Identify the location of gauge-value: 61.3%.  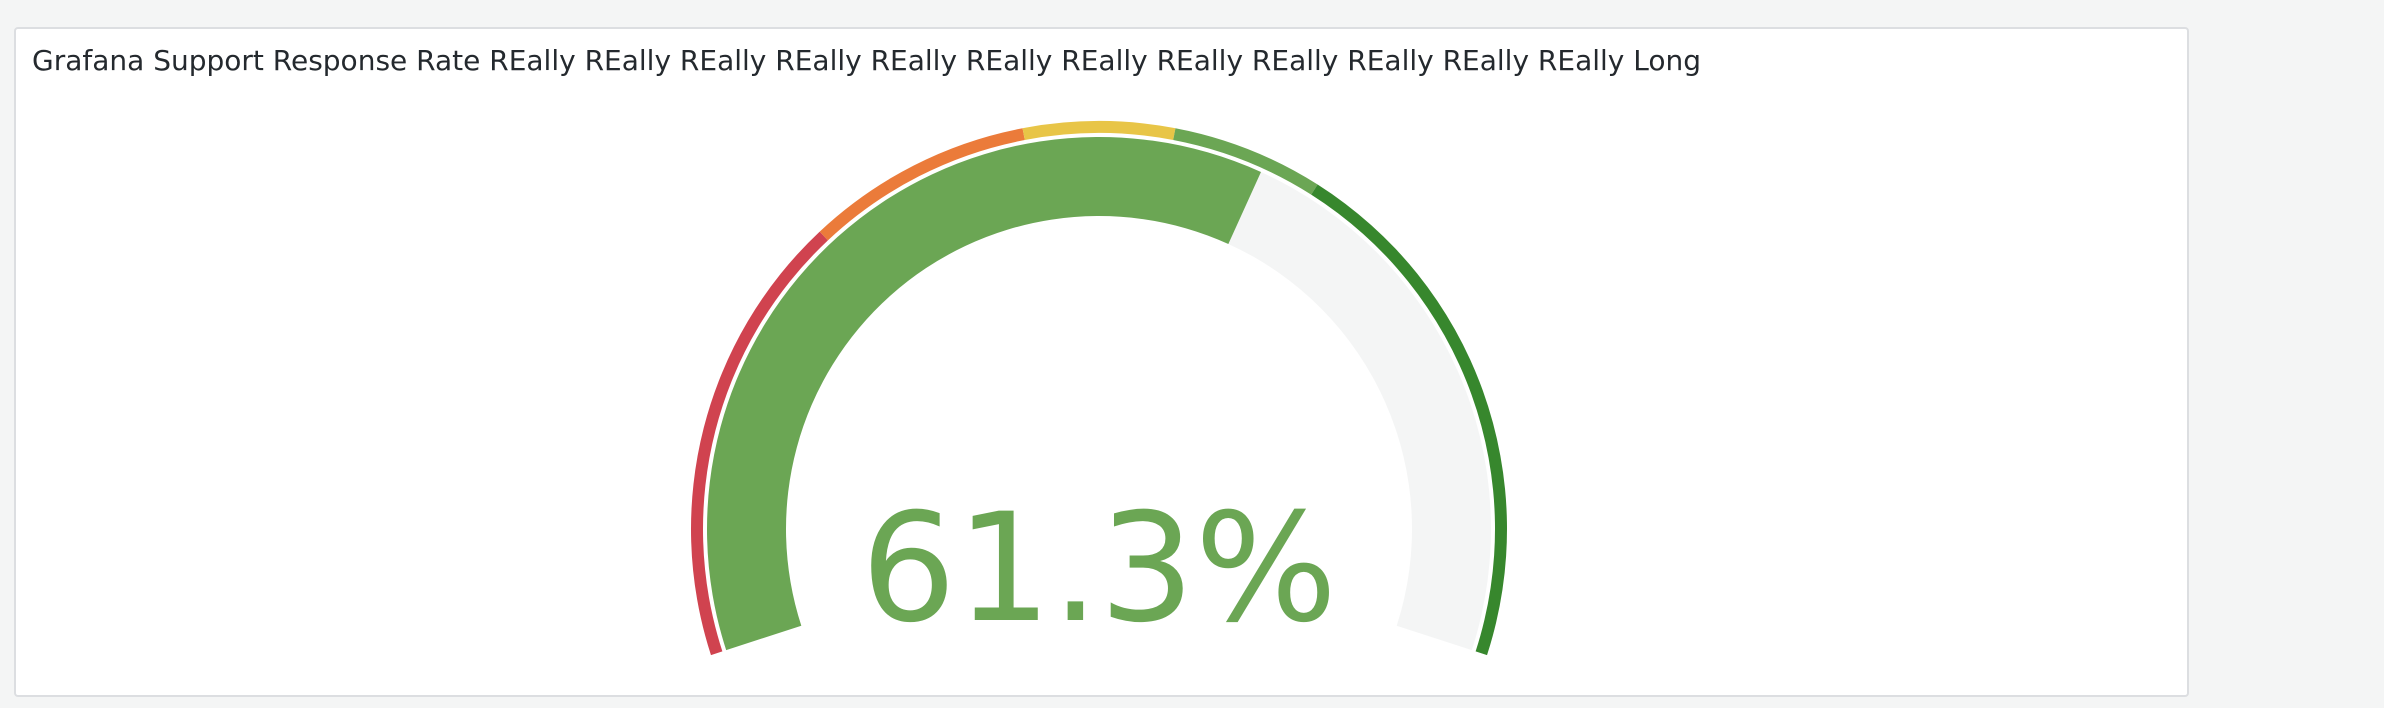
(1099, 569).